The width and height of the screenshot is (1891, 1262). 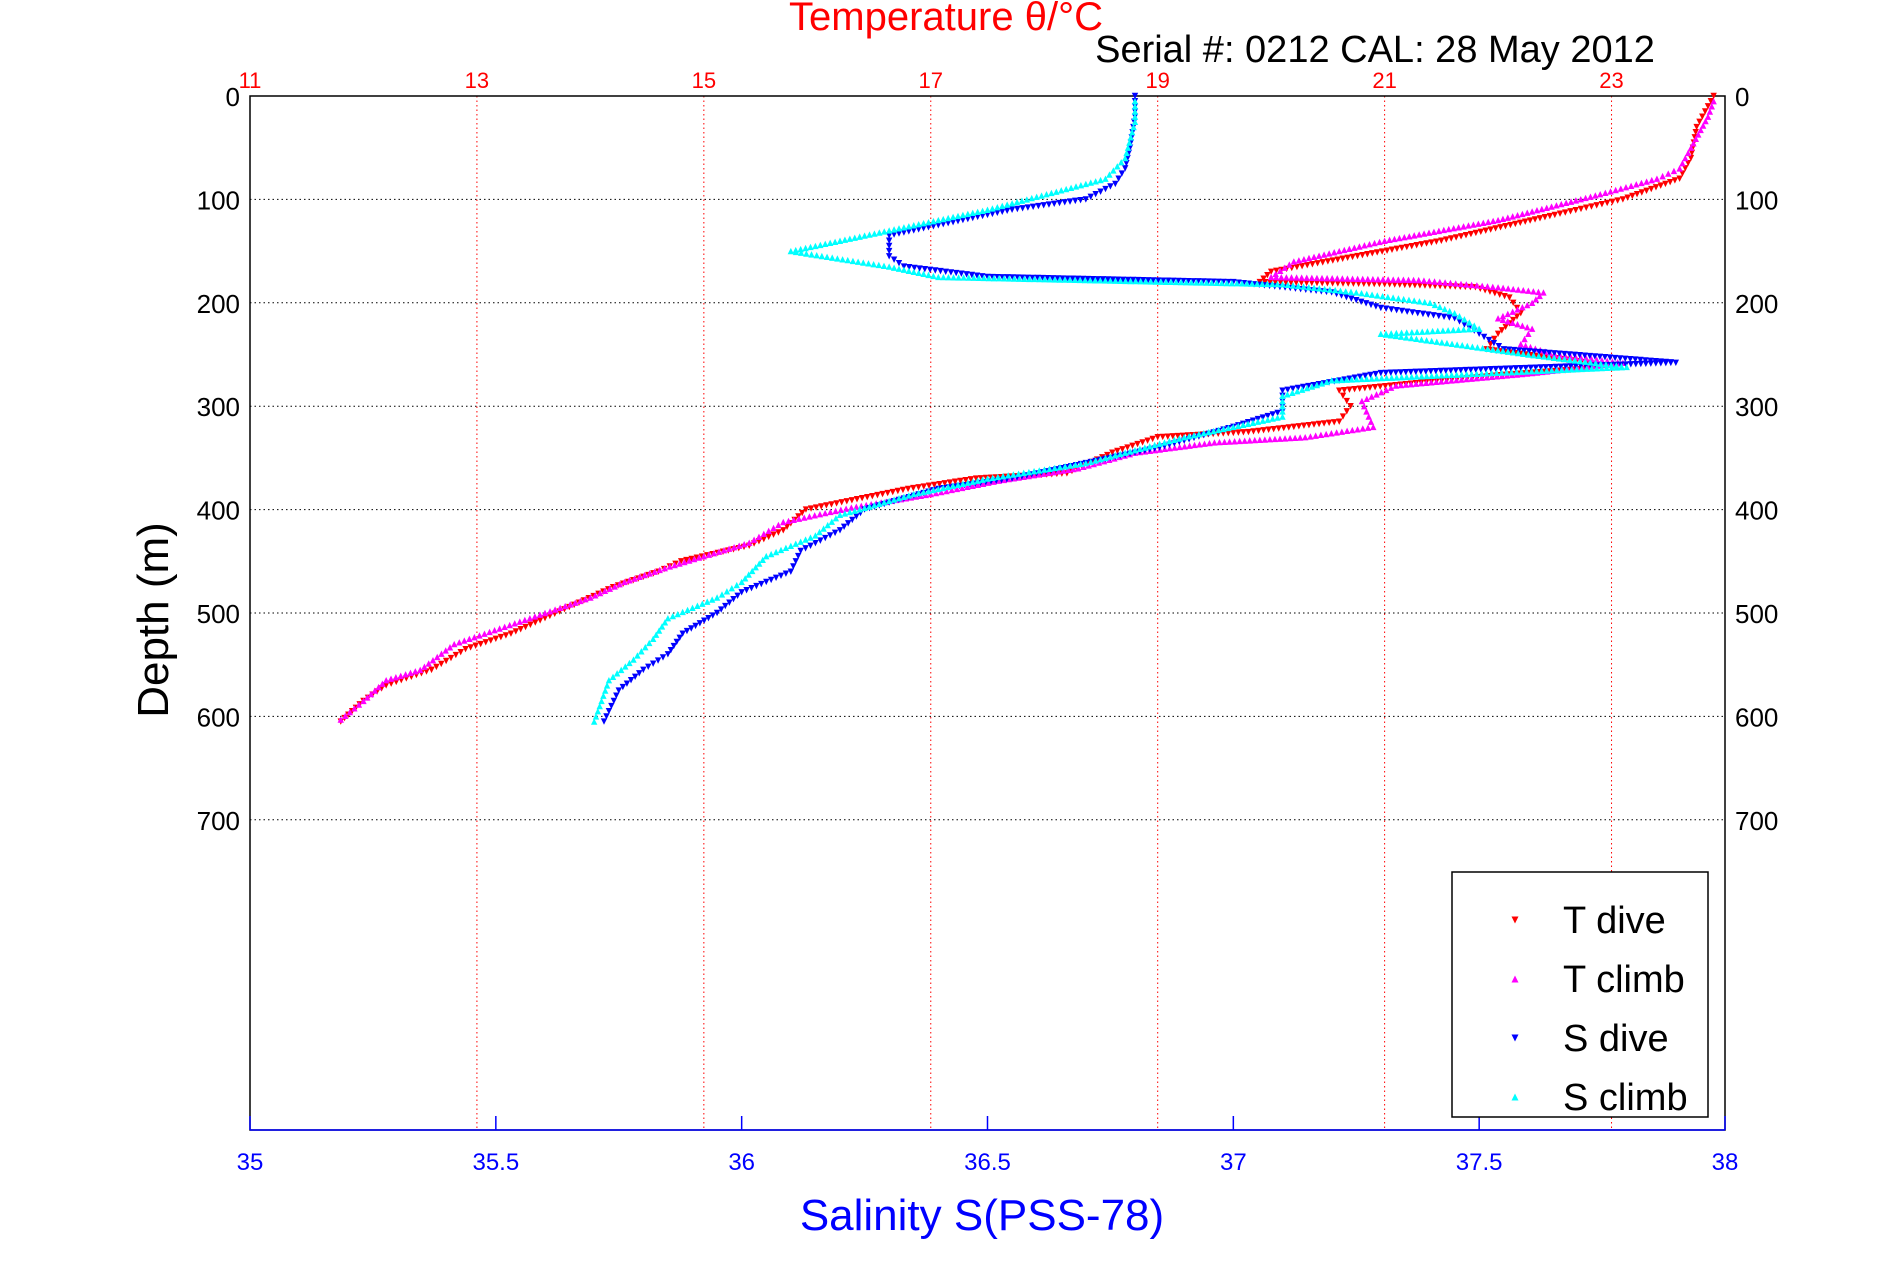 What do you see at coordinates (1756, 717) in the screenshot?
I see `depth-tick-label-right: 600` at bounding box center [1756, 717].